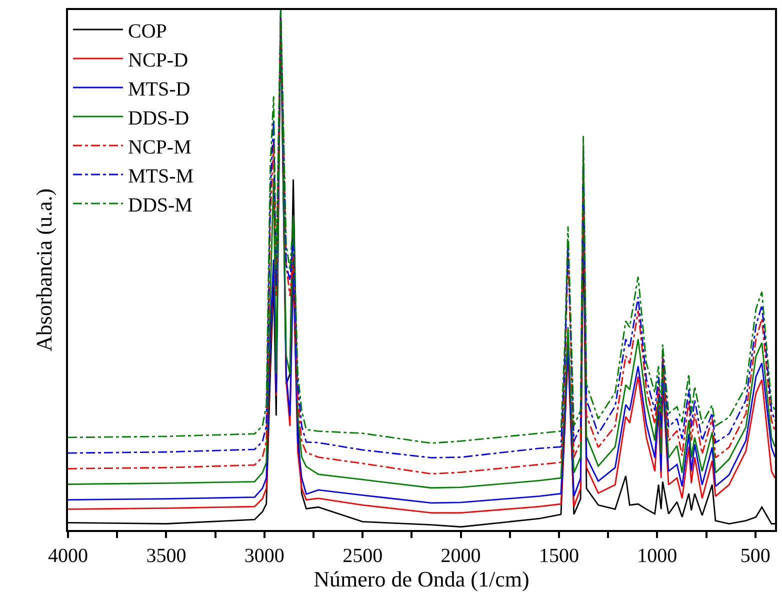 Image resolution: width=782 pixels, height=611 pixels. I want to click on legend-label: NCP-M, so click(160, 147).